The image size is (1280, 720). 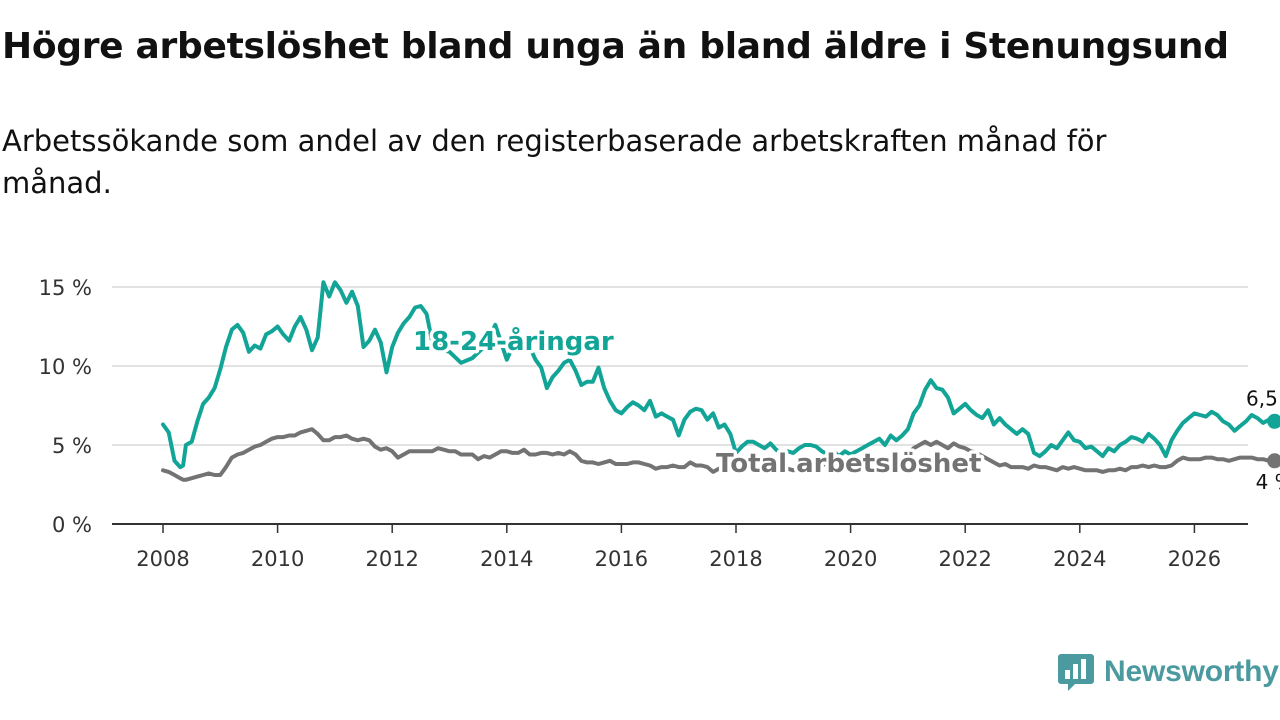 I want to click on x-tick-label: 2010, so click(x=277, y=559).